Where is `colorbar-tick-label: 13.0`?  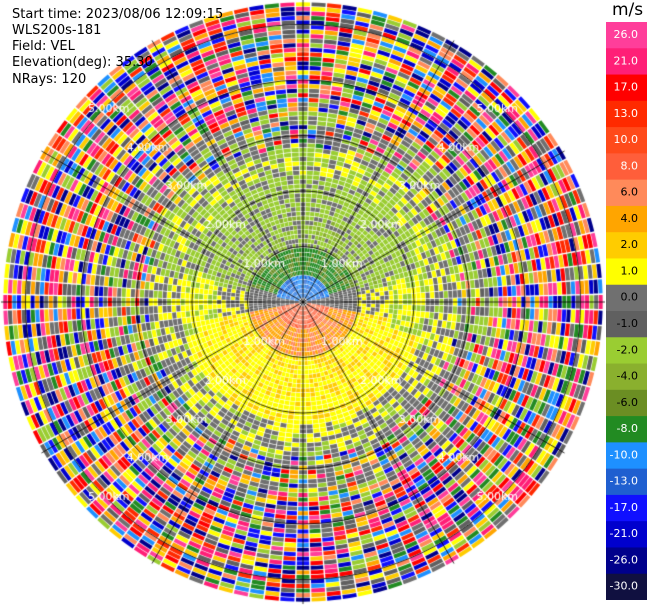 colorbar-tick-label: 13.0 is located at coordinates (626, 113).